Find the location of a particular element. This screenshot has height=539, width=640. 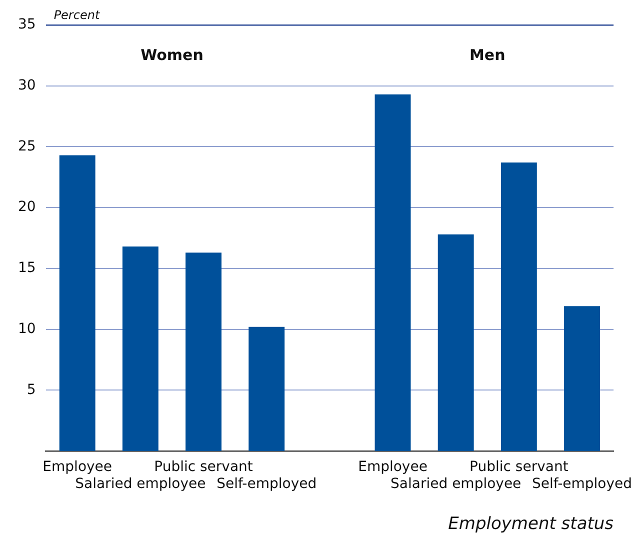

y-tick-label: 20 is located at coordinates (27, 207).